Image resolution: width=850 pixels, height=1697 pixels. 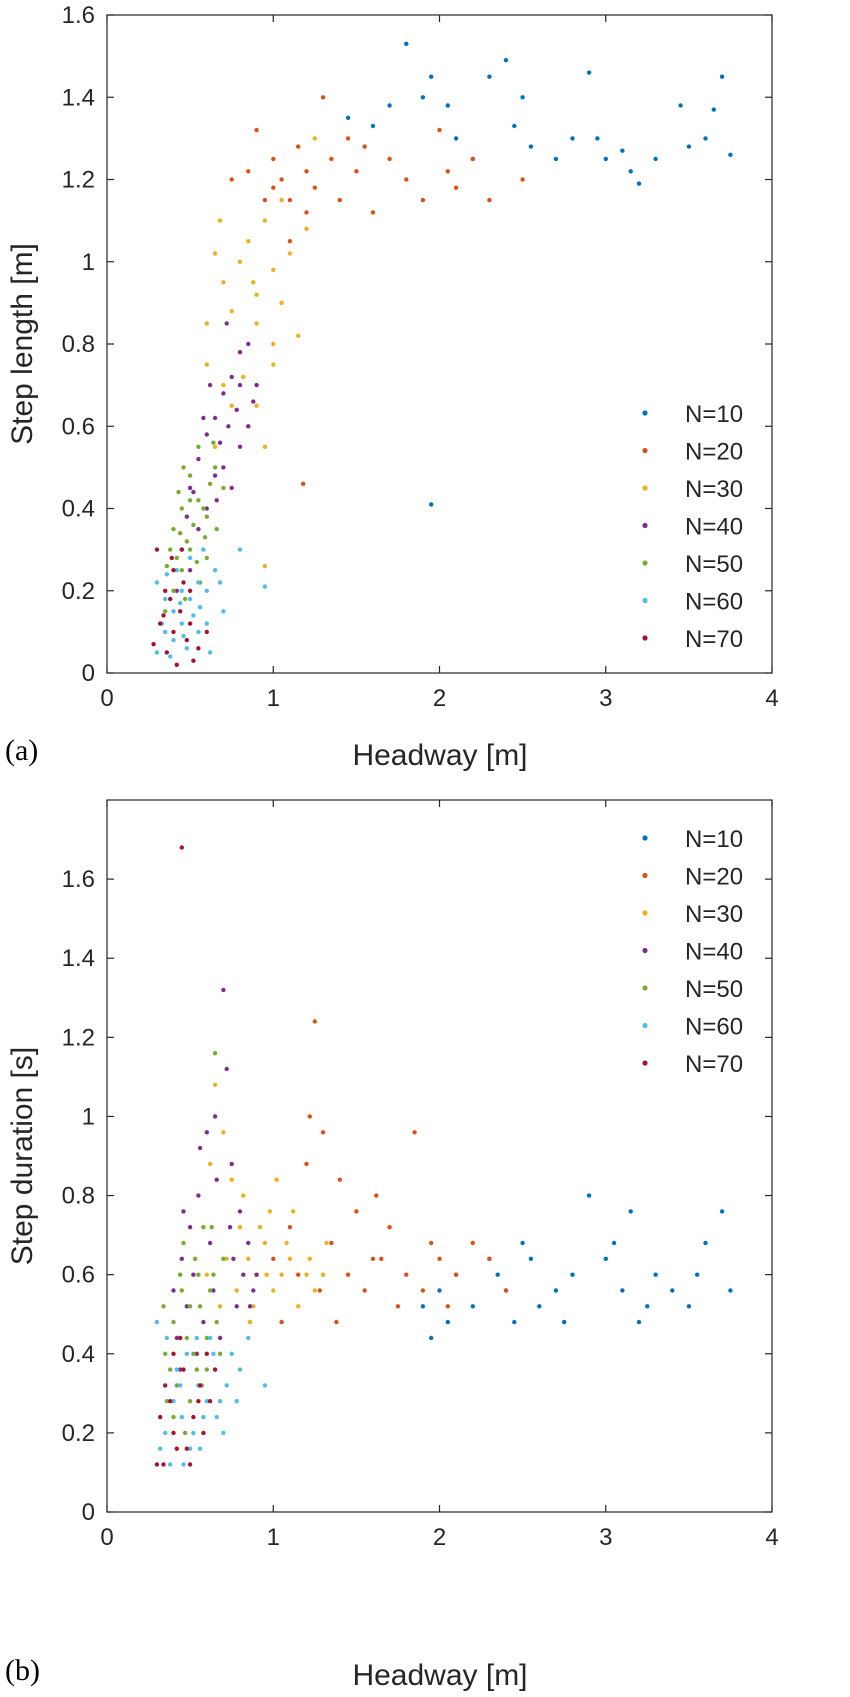 What do you see at coordinates (714, 452) in the screenshot?
I see `legend-label-n-20: N=20` at bounding box center [714, 452].